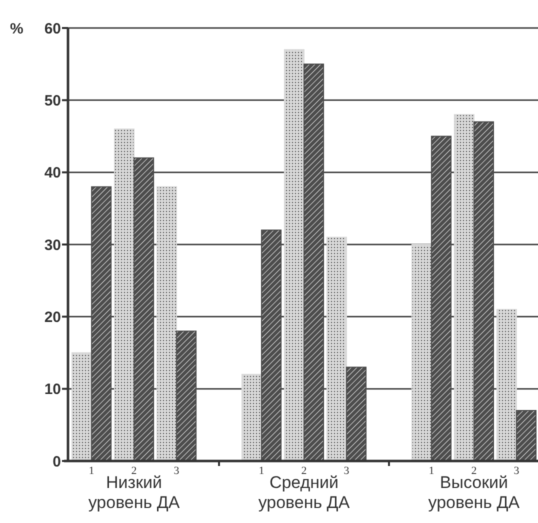  Describe the element at coordinates (52, 173) in the screenshot. I see `y-tick-label: 40` at that location.